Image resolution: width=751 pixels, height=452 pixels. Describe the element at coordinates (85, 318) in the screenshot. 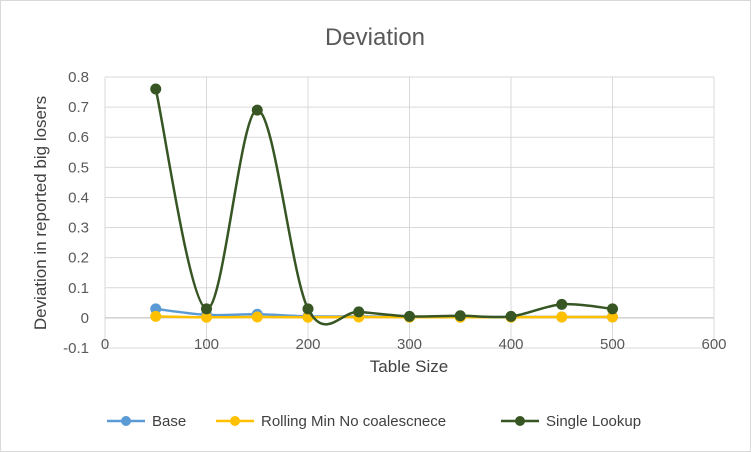

I see `y-tick-label: 0` at that location.